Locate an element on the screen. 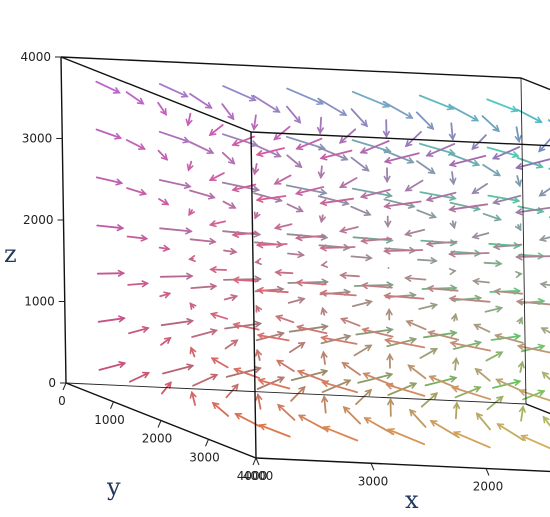  z-tick-label: 0 is located at coordinates (52, 383).